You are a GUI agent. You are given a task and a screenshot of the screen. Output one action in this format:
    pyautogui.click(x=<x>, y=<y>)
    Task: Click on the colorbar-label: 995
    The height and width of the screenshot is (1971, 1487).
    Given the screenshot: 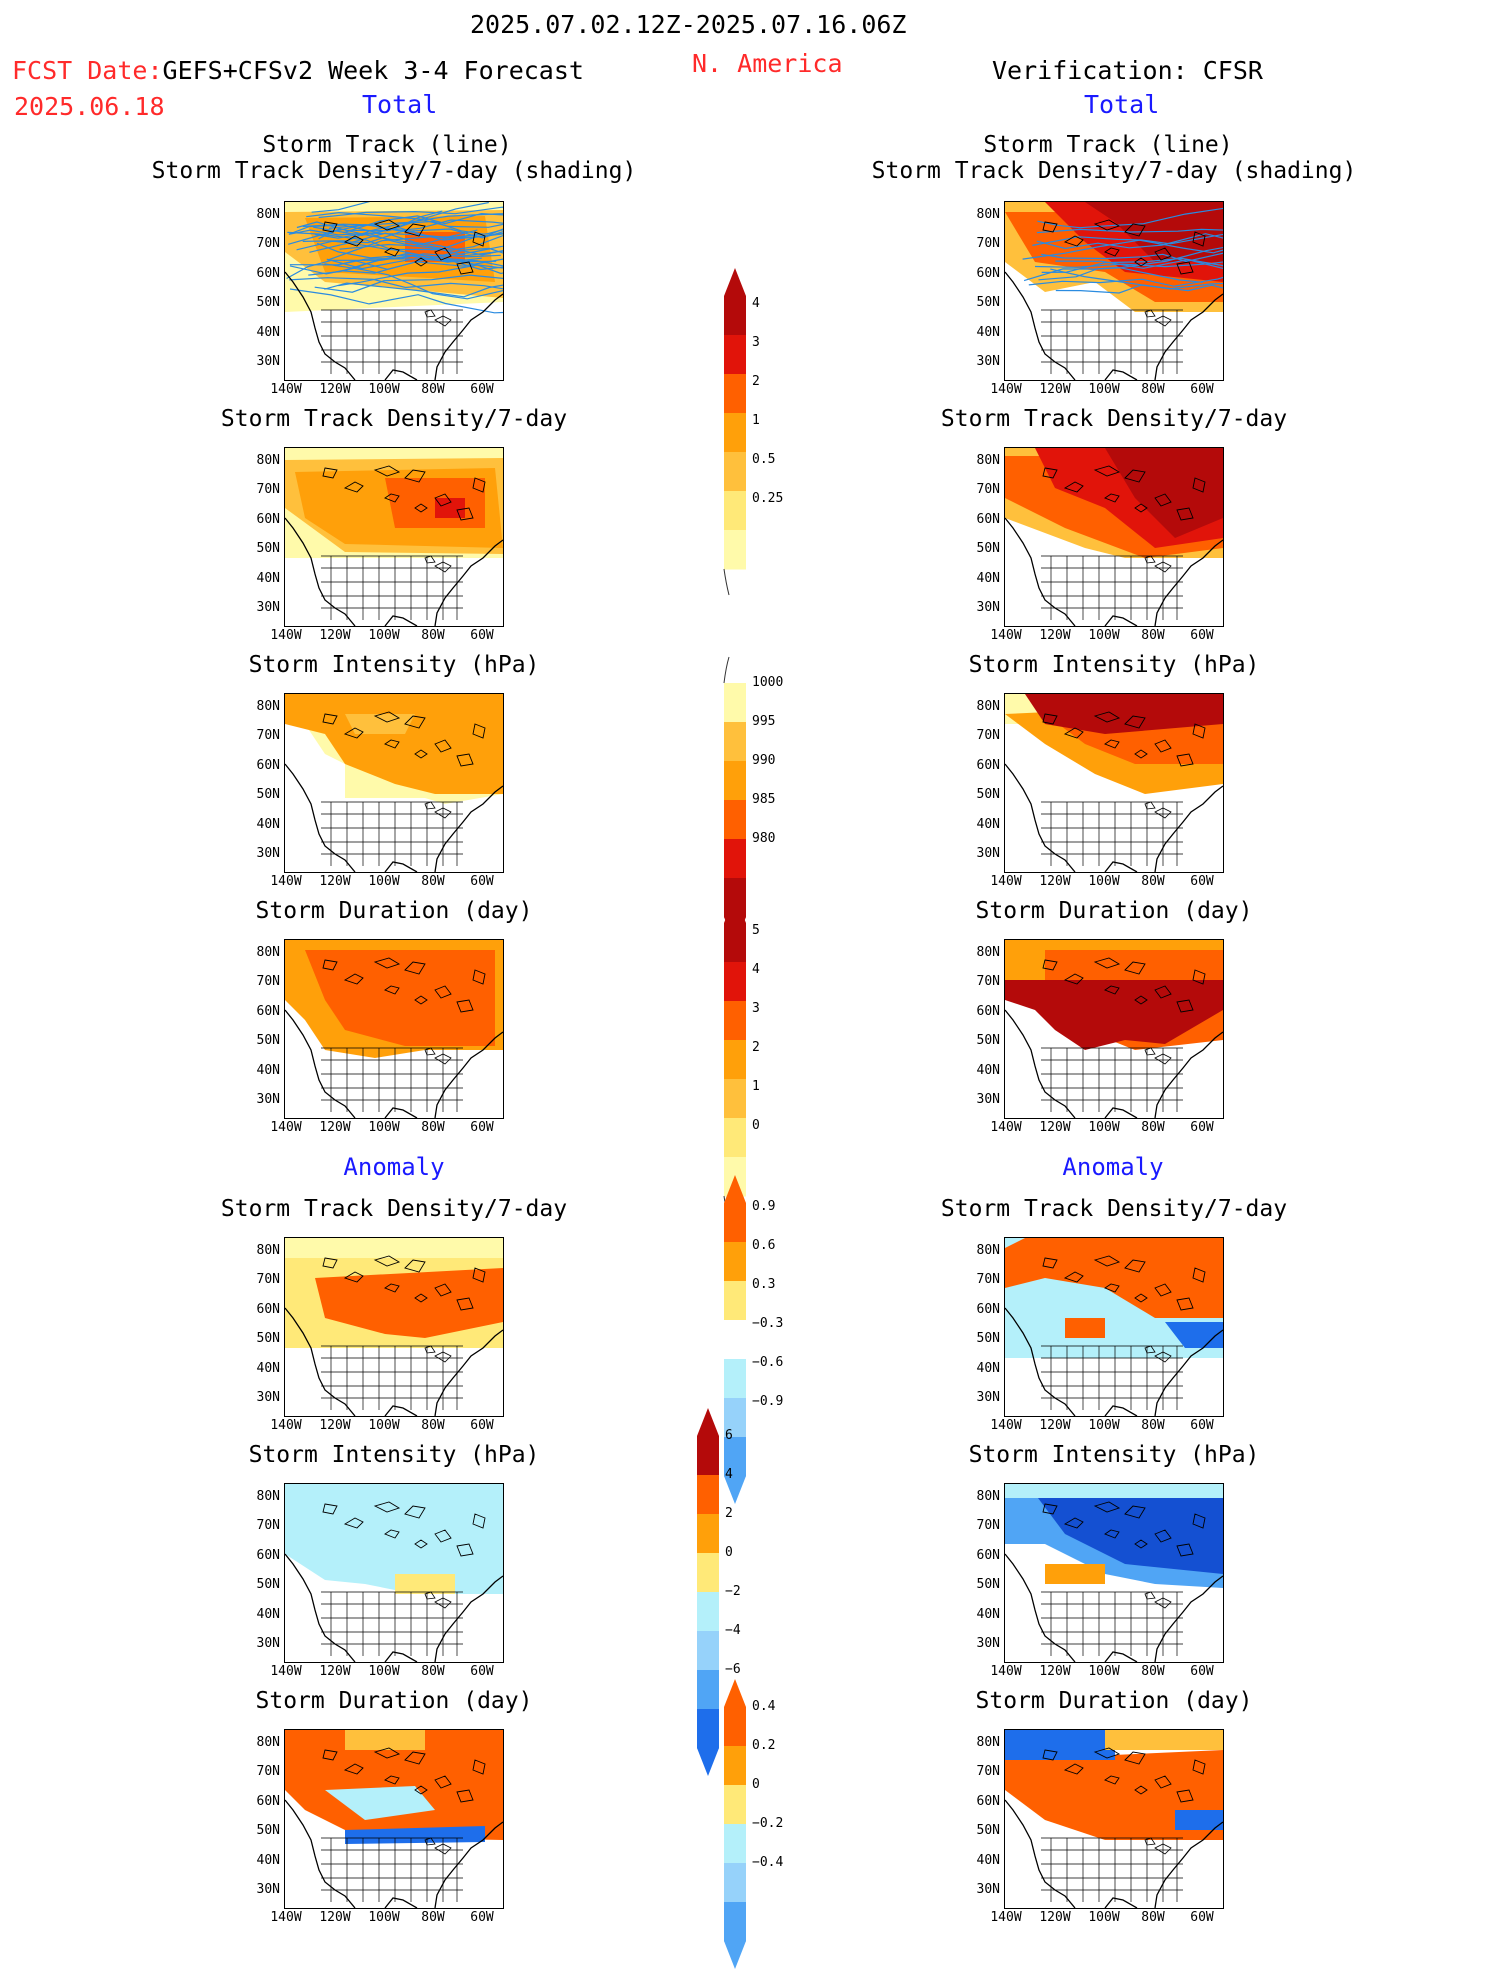 What is the action you would take?
    pyautogui.click(x=764, y=721)
    